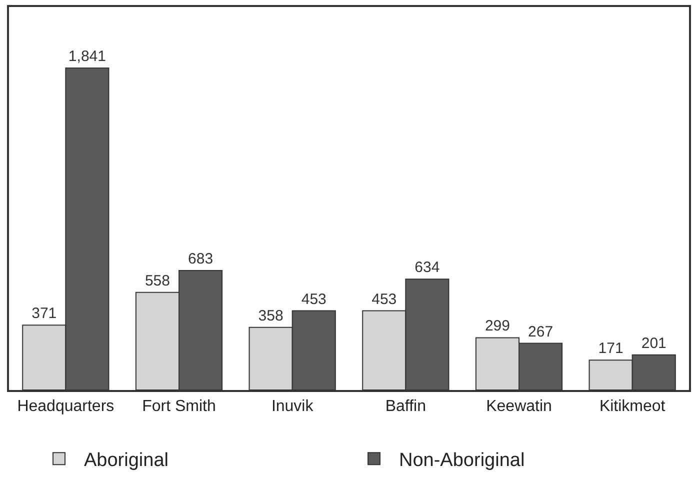  Describe the element at coordinates (427, 267) in the screenshot. I see `data-label: 634` at that location.